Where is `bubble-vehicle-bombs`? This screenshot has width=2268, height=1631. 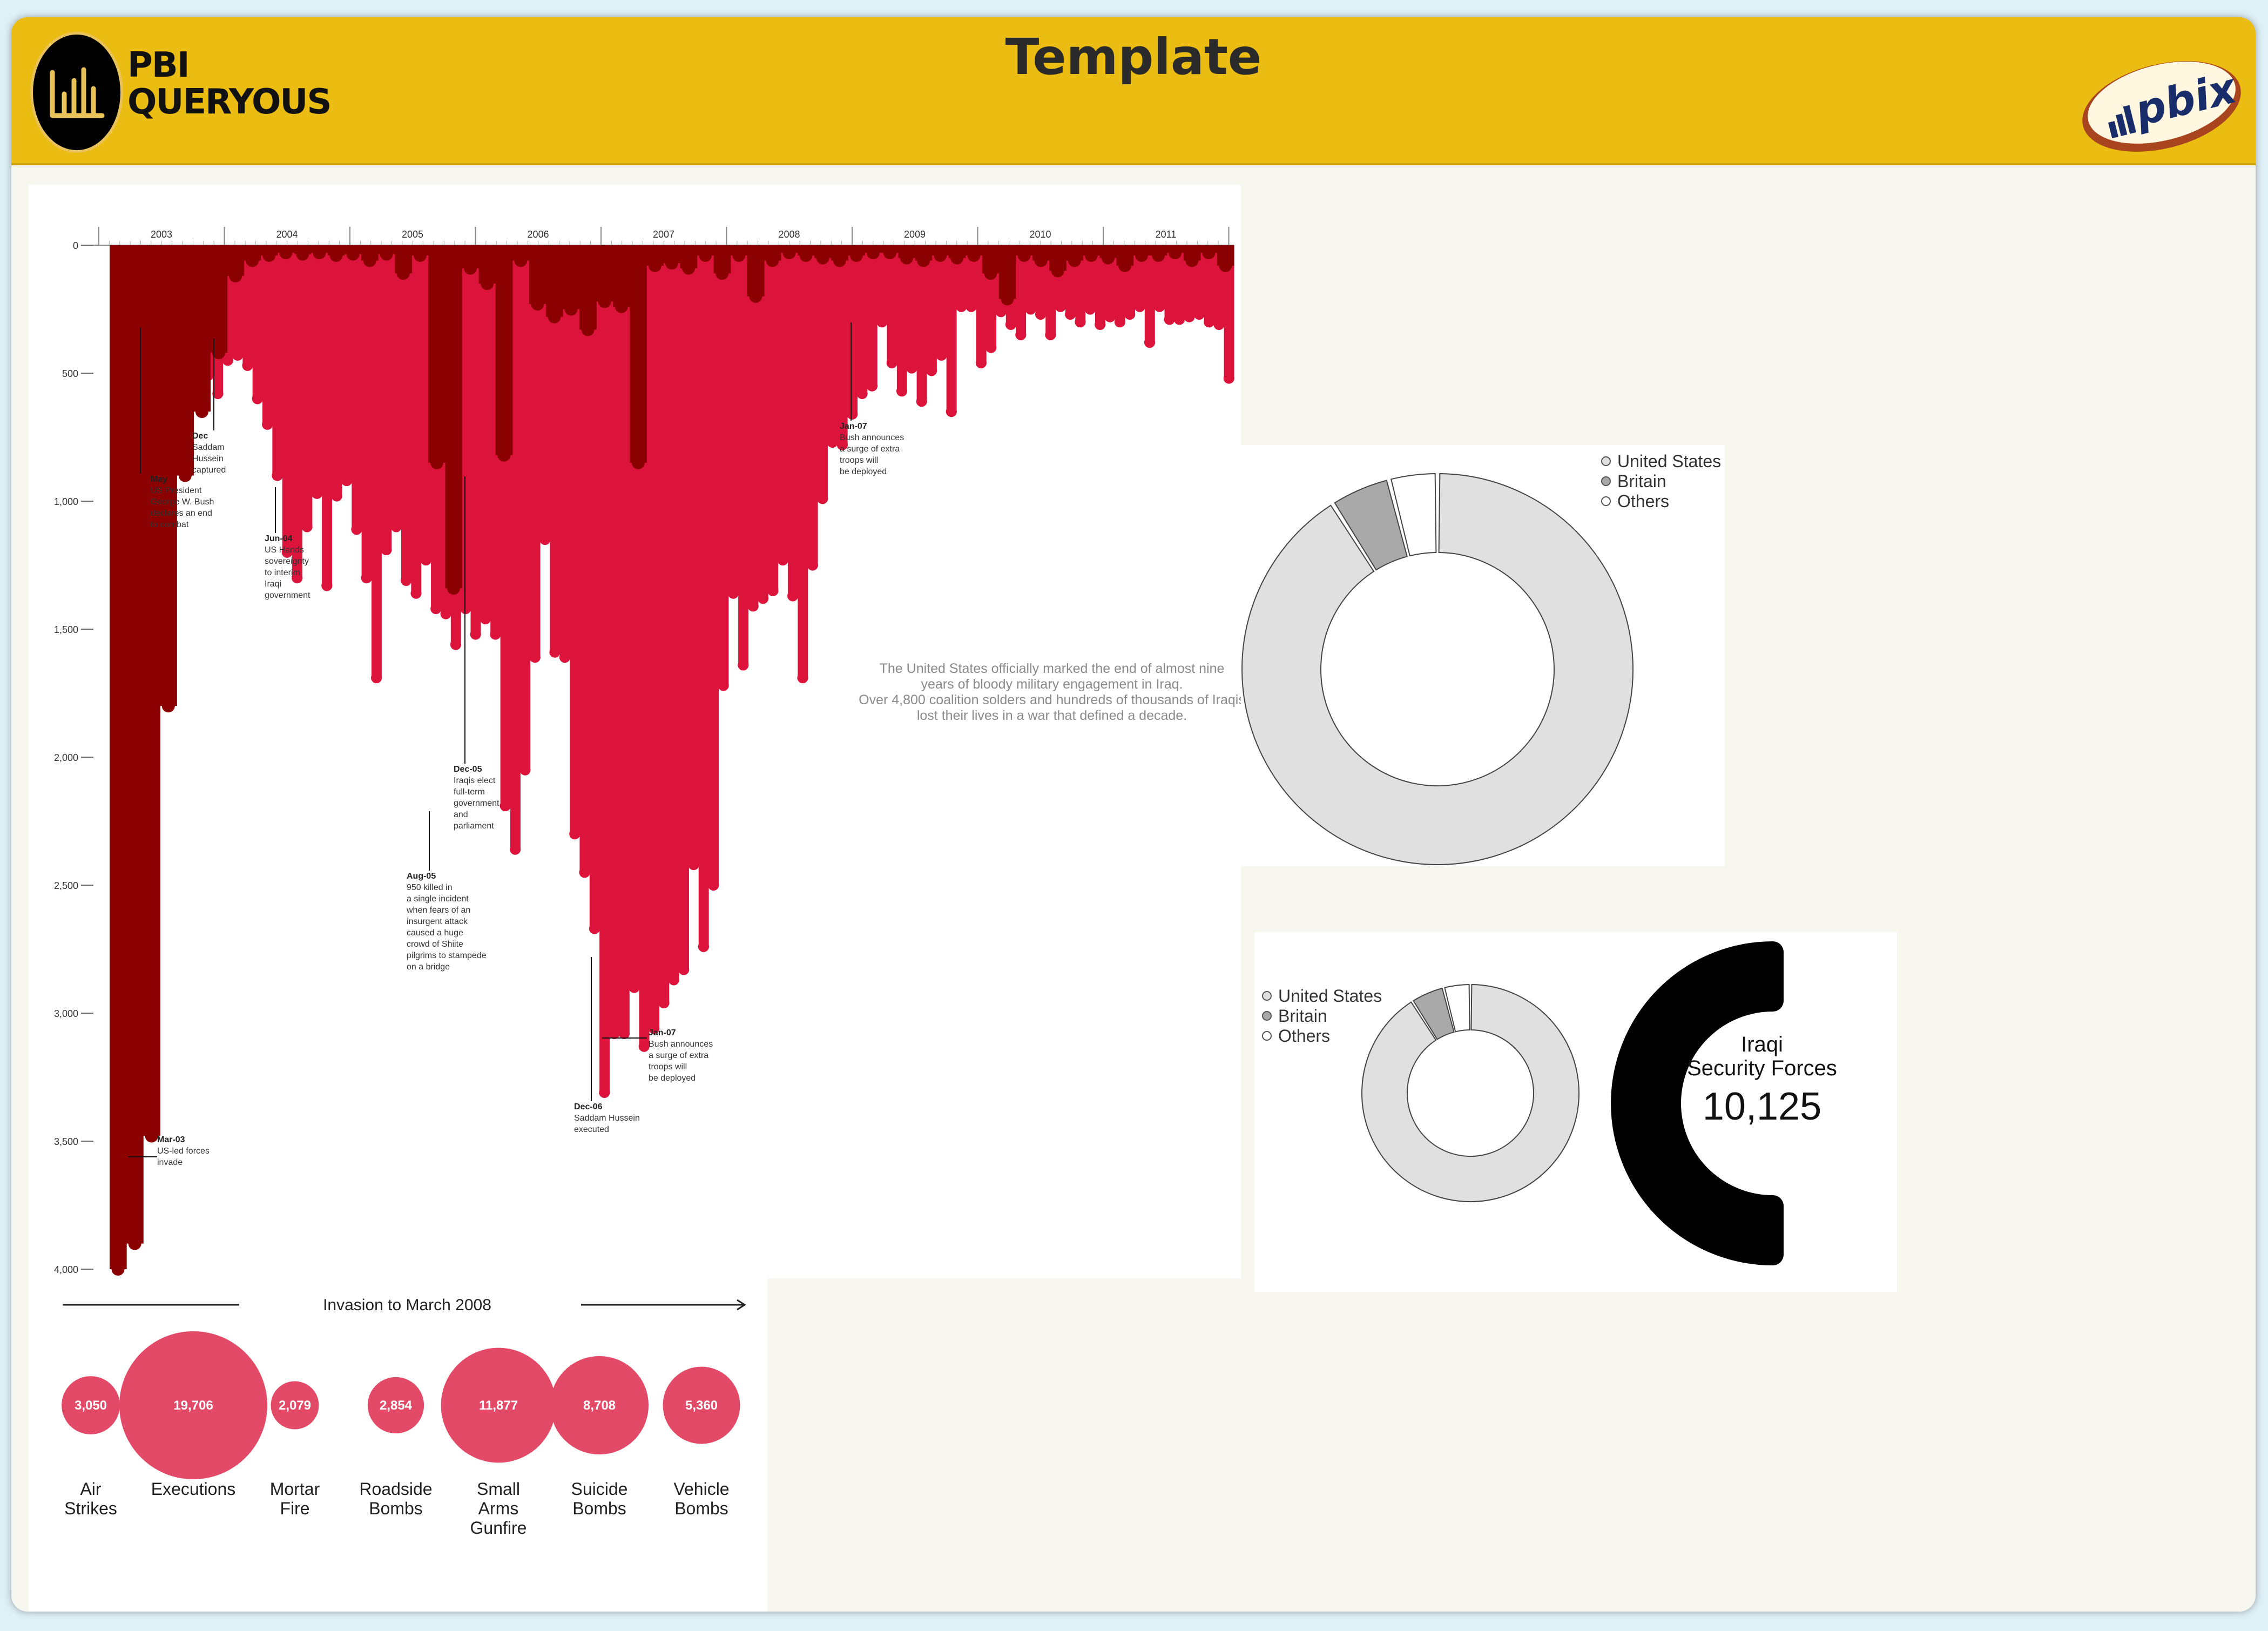 bubble-vehicle-bombs is located at coordinates (702, 1405).